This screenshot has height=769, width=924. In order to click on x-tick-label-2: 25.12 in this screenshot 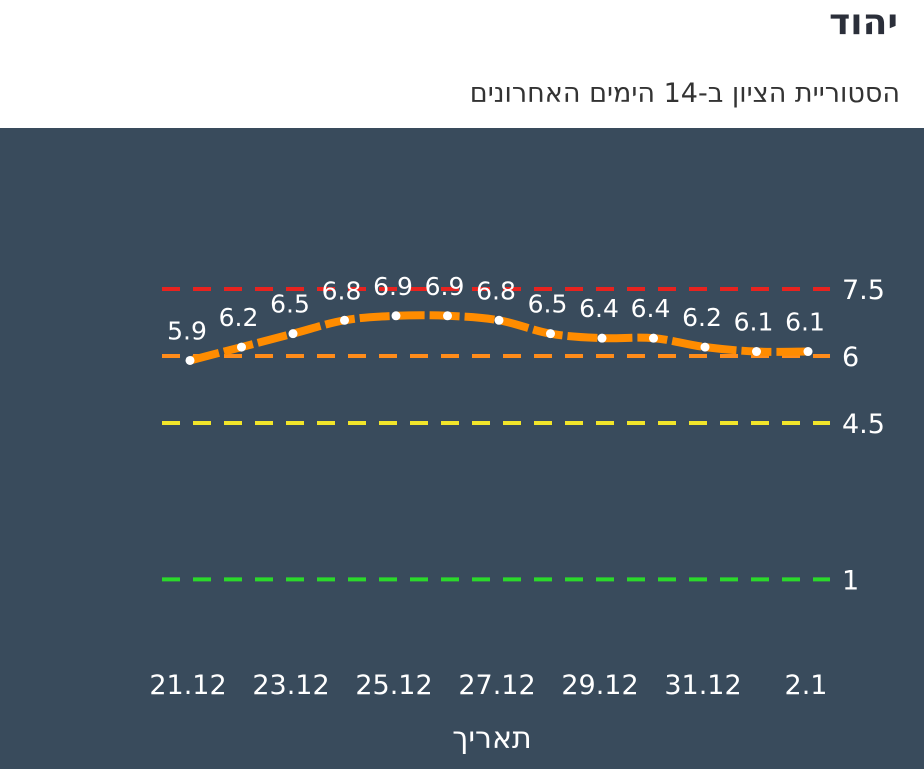, I will do `click(393, 685)`.